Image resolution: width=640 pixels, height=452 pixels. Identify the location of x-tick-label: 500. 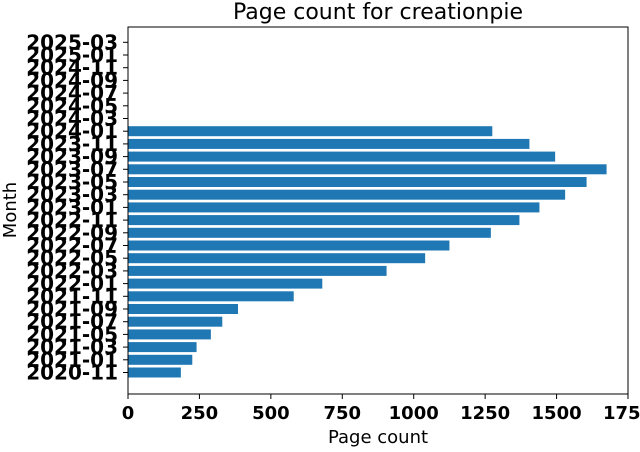
(271, 413).